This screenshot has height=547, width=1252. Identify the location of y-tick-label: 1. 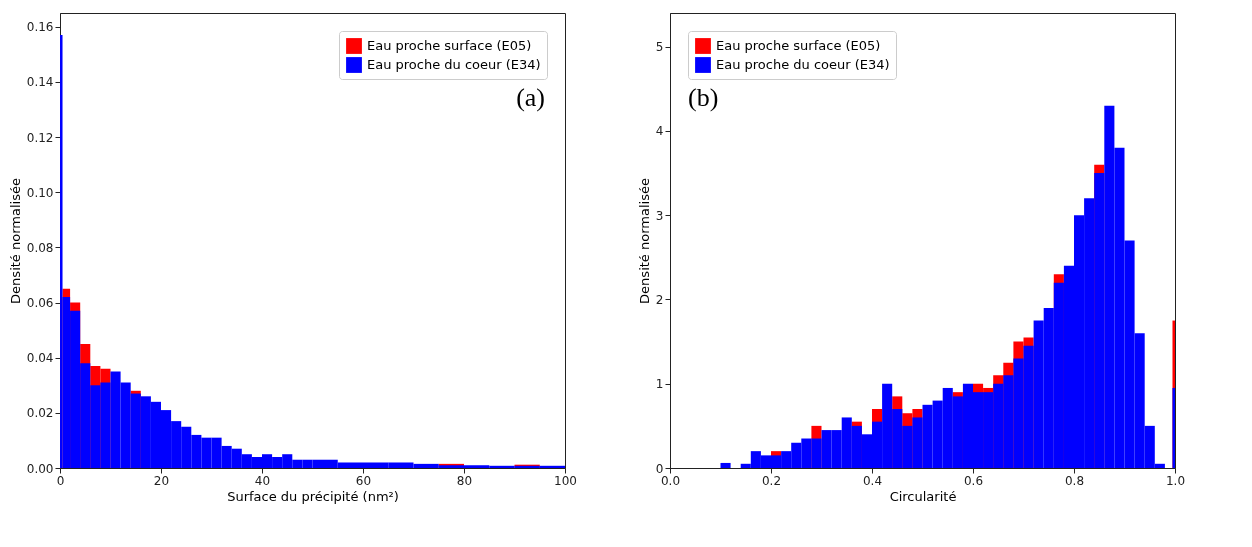
(659, 384).